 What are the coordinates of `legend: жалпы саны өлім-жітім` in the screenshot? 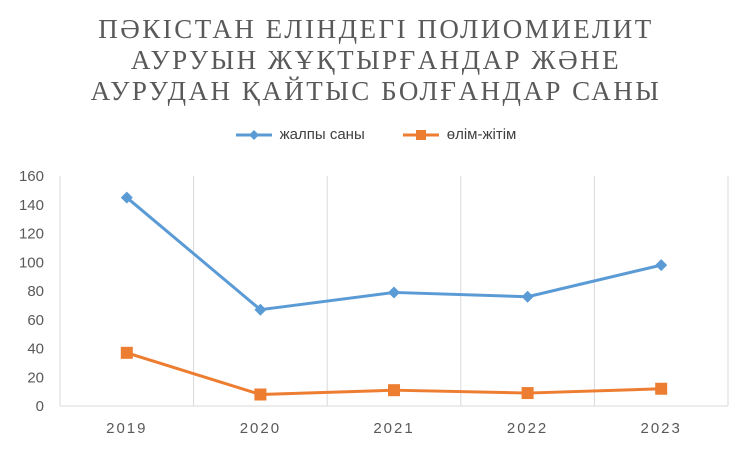 It's located at (376, 134).